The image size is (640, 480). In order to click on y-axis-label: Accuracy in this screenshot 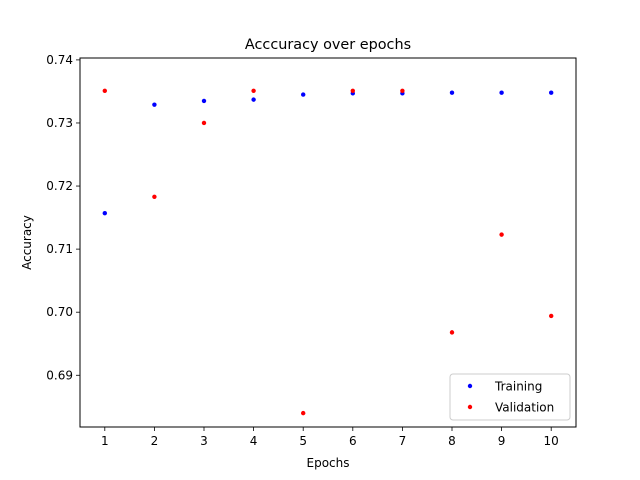, I will do `click(27, 242)`.